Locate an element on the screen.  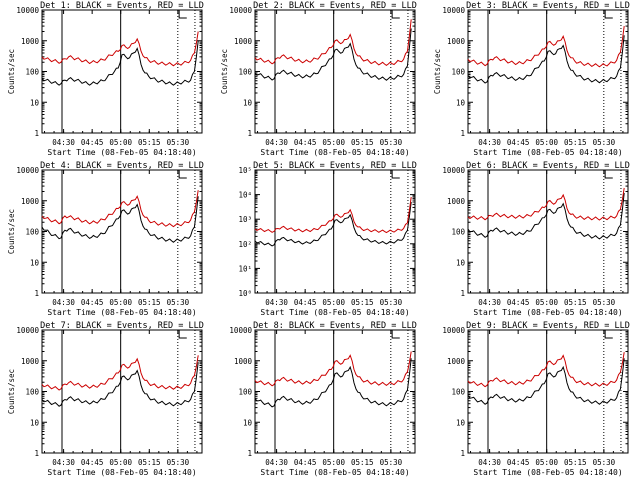
y-tick-label: 10¹ is located at coordinates (245, 268).